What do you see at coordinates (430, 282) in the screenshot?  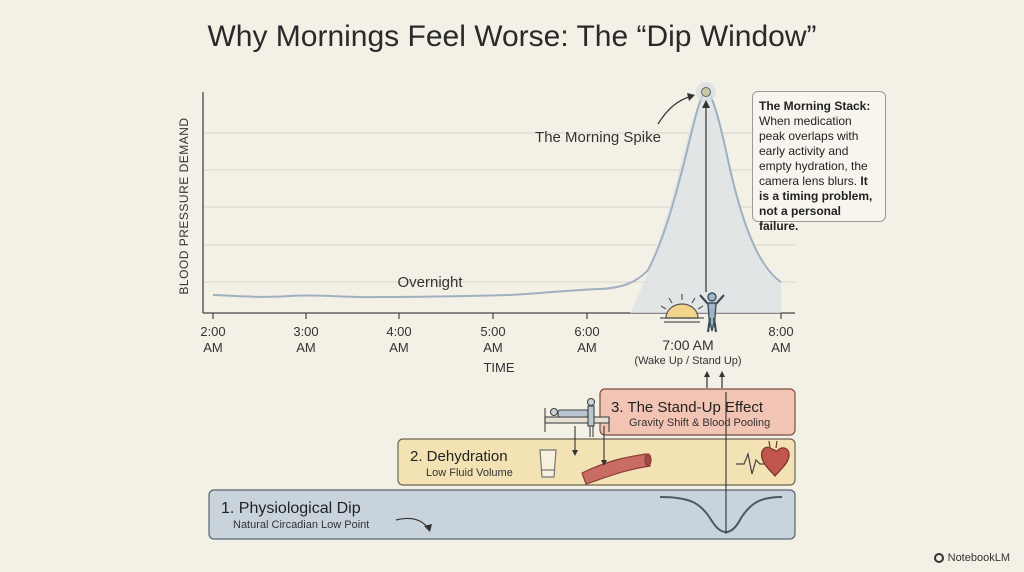 I see `overnight-label: Overnight` at bounding box center [430, 282].